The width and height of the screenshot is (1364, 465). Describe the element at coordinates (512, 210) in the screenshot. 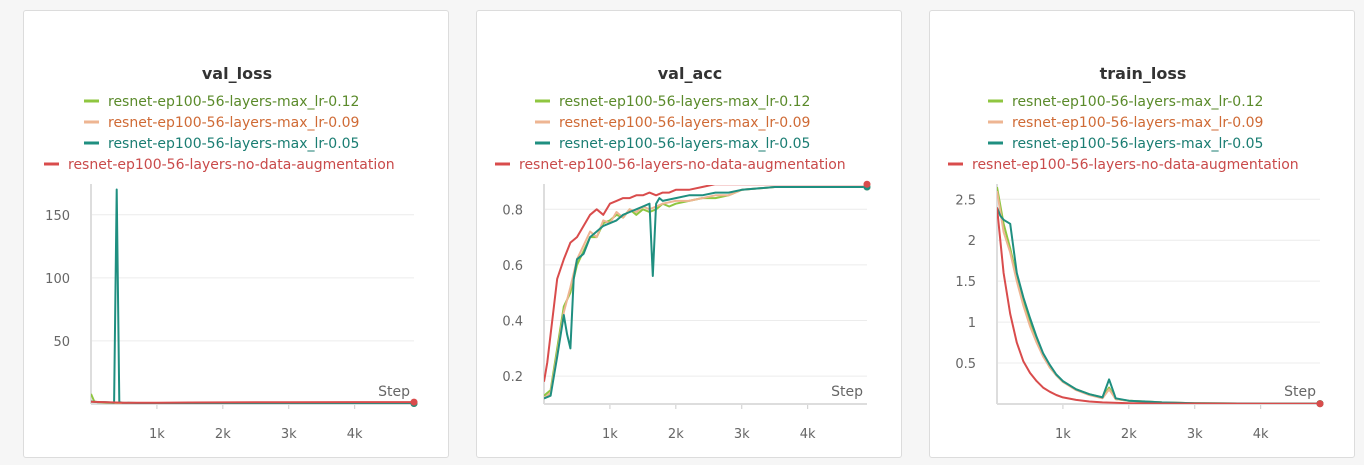

I see `y-tick-label: 0.8` at that location.